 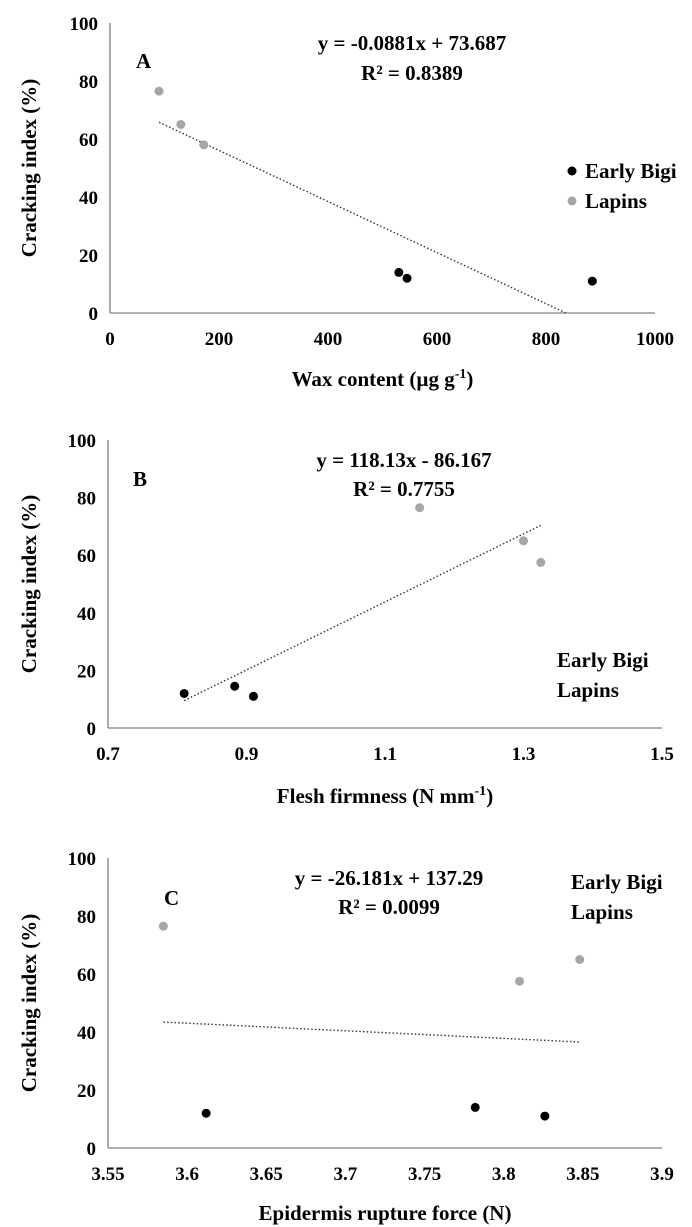 I want to click on x-axis-label: Flesh firmness (N mm-1), so click(x=385, y=796).